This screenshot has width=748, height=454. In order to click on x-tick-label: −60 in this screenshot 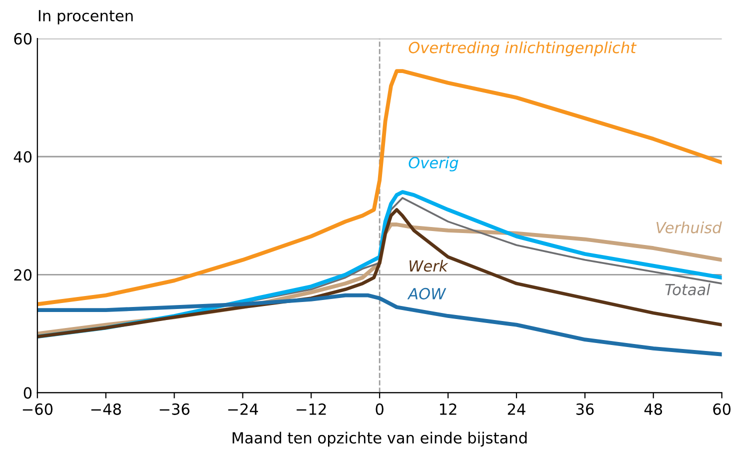, I will do `click(37, 409)`.